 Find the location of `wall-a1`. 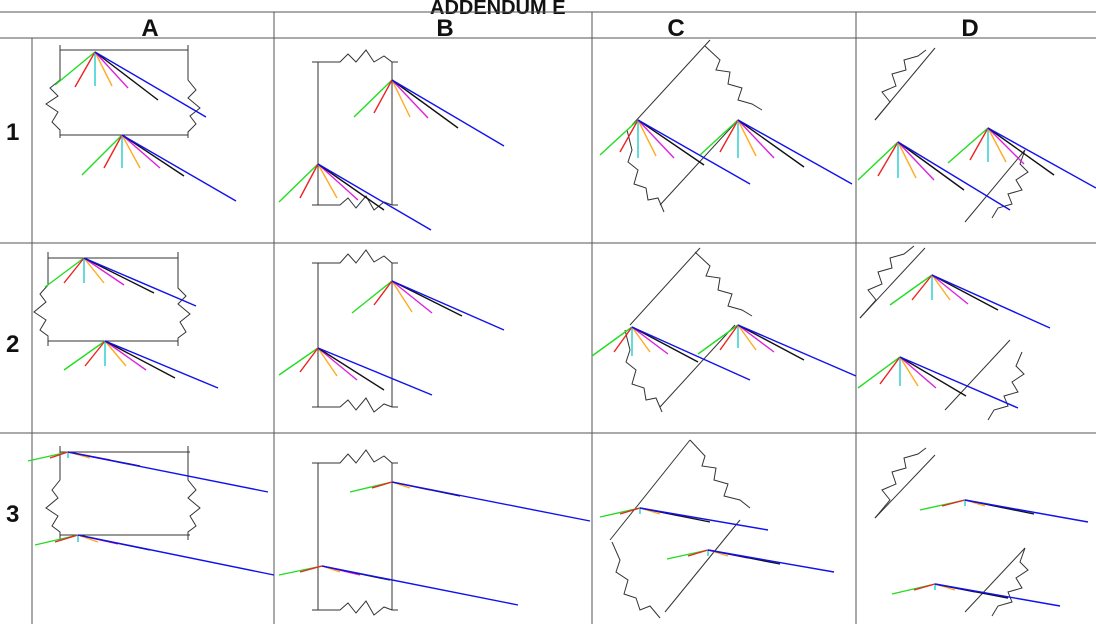

wall-a1 is located at coordinates (123, 91).